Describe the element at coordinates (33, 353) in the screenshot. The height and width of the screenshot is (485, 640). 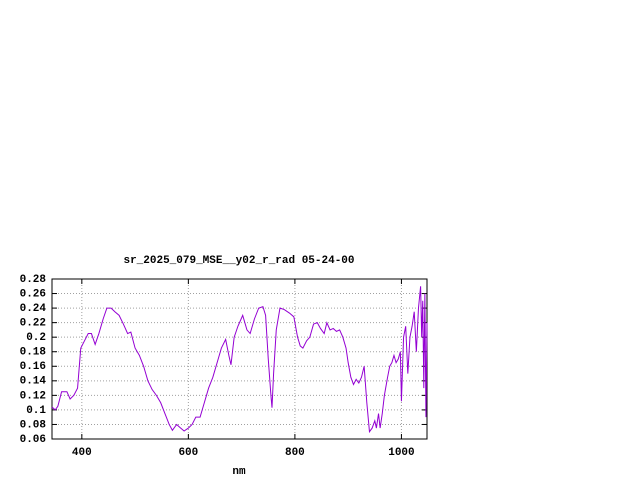
I see `y-tick-label: 0.18` at that location.